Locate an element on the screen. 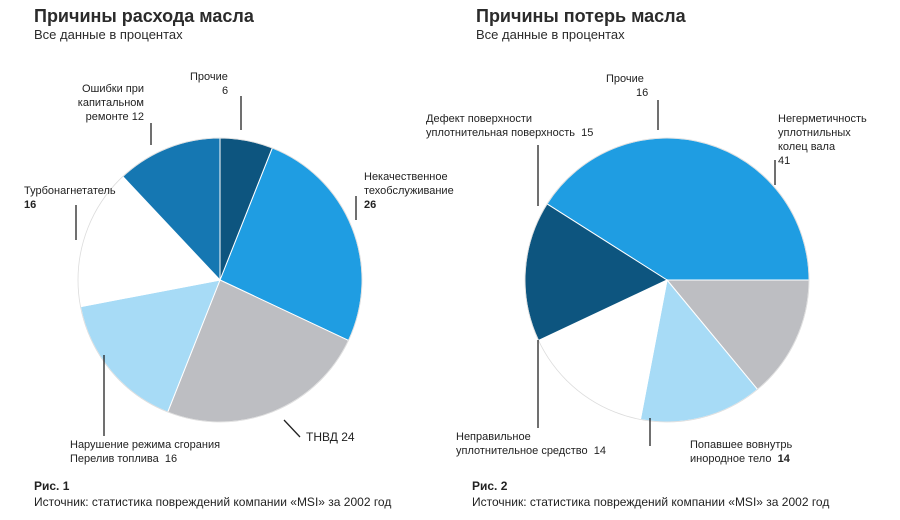 This screenshot has height=520, width=900. figure-caption: Рис. 2 is located at coordinates (490, 486).